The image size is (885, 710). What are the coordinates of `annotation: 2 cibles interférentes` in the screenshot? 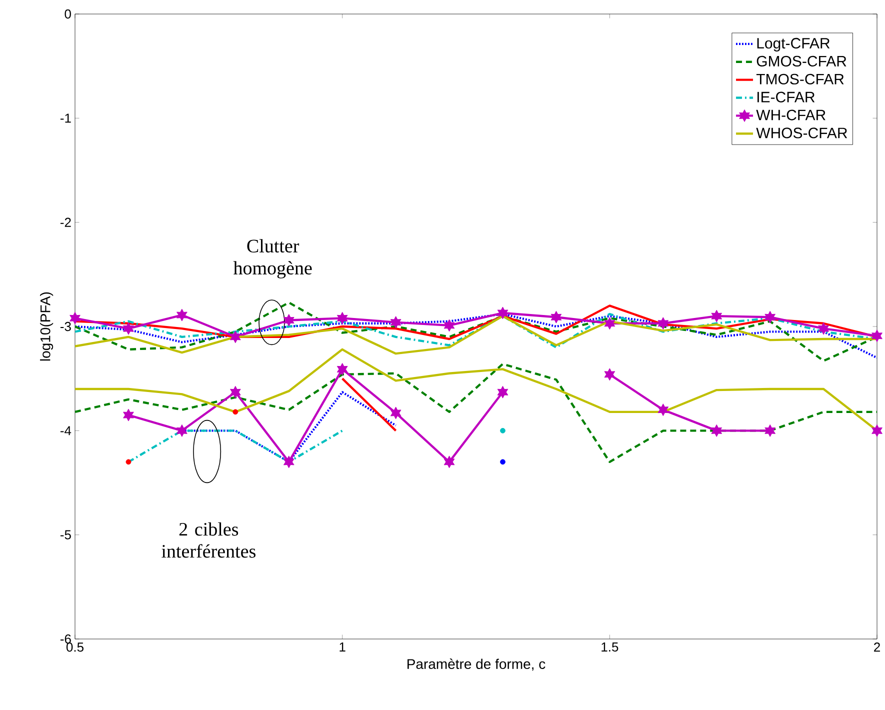 It's located at (209, 540).